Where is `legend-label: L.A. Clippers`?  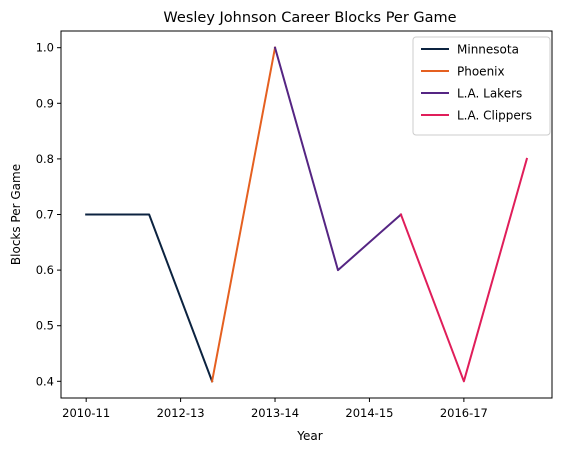
legend-label: L.A. Clippers is located at coordinates (494, 116).